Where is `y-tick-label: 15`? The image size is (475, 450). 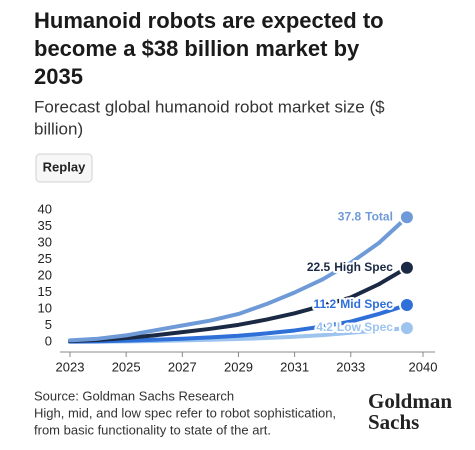
y-tick-label: 15 is located at coordinates (45, 291).